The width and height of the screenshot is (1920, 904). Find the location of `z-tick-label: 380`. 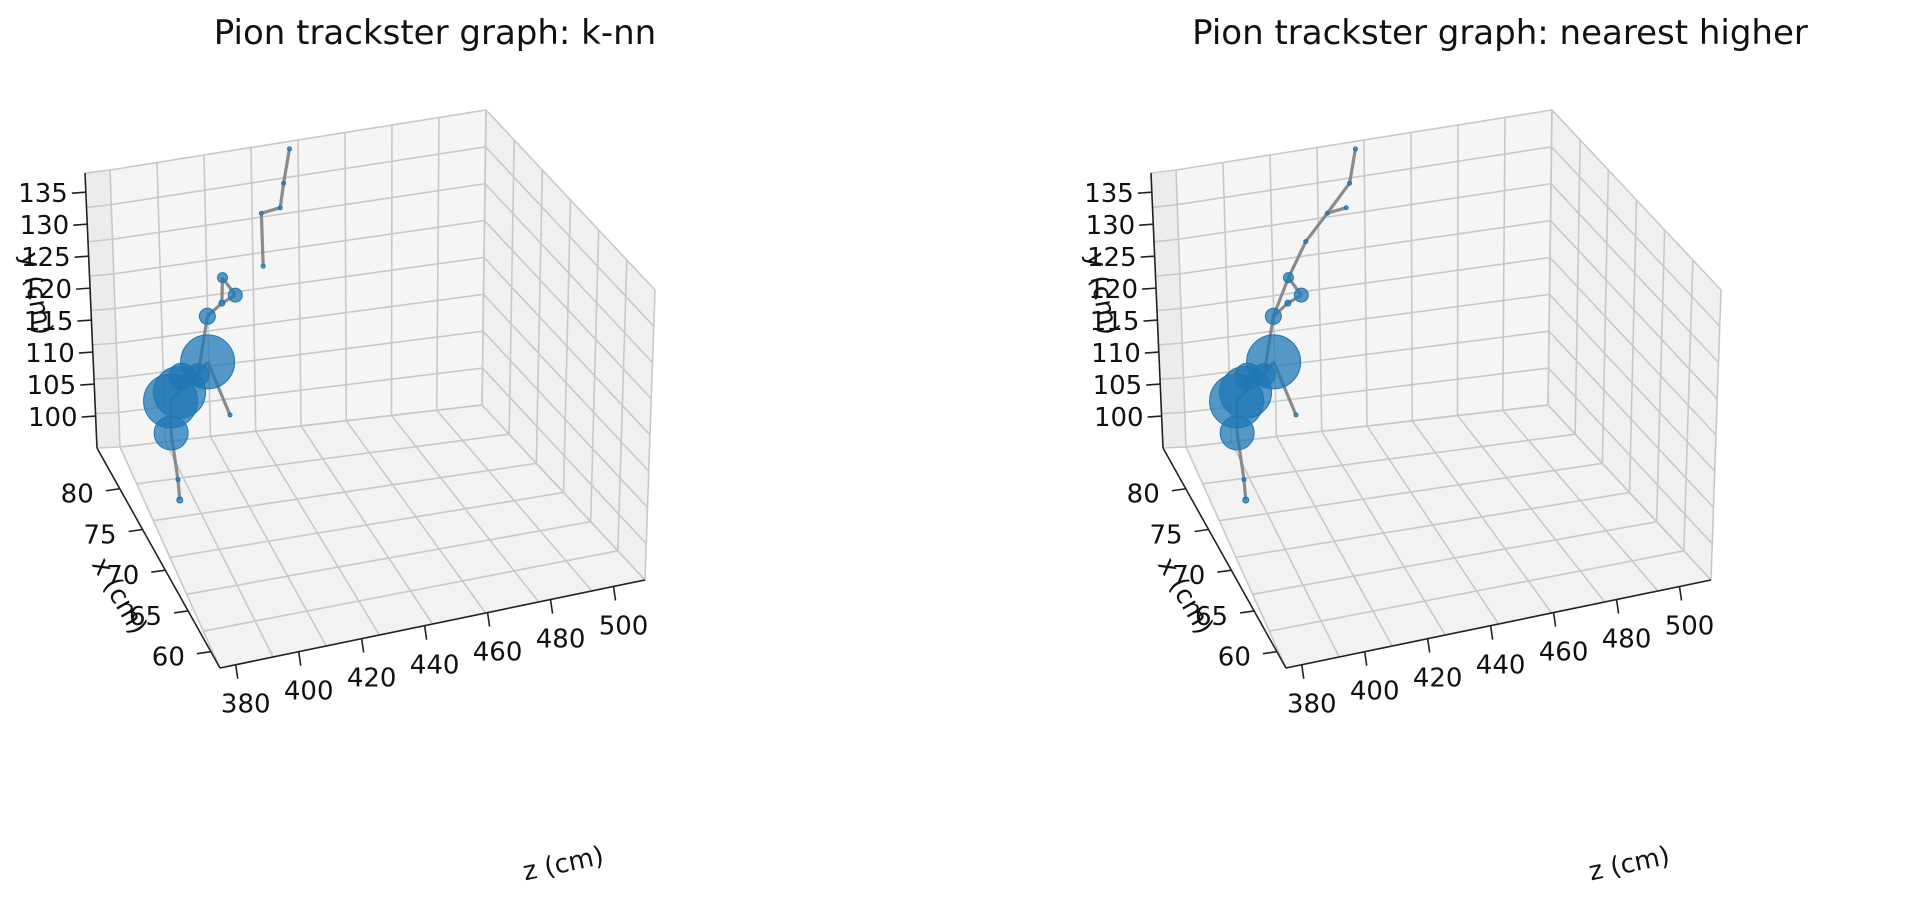

z-tick-label: 380 is located at coordinates (1312, 705).